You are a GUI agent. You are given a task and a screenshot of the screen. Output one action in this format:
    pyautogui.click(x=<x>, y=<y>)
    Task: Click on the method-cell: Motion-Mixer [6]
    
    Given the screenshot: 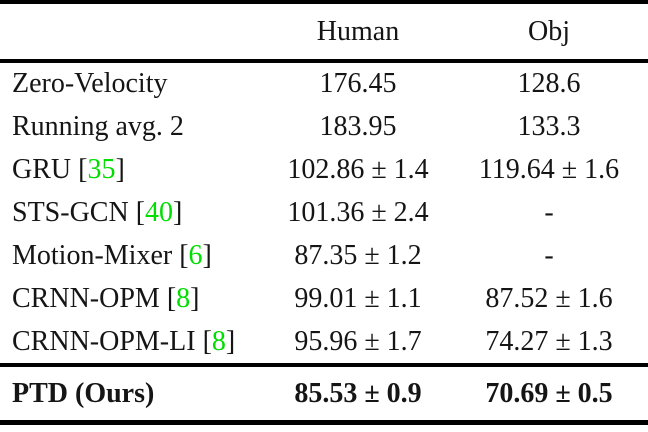 What is the action you would take?
    pyautogui.click(x=124, y=255)
    